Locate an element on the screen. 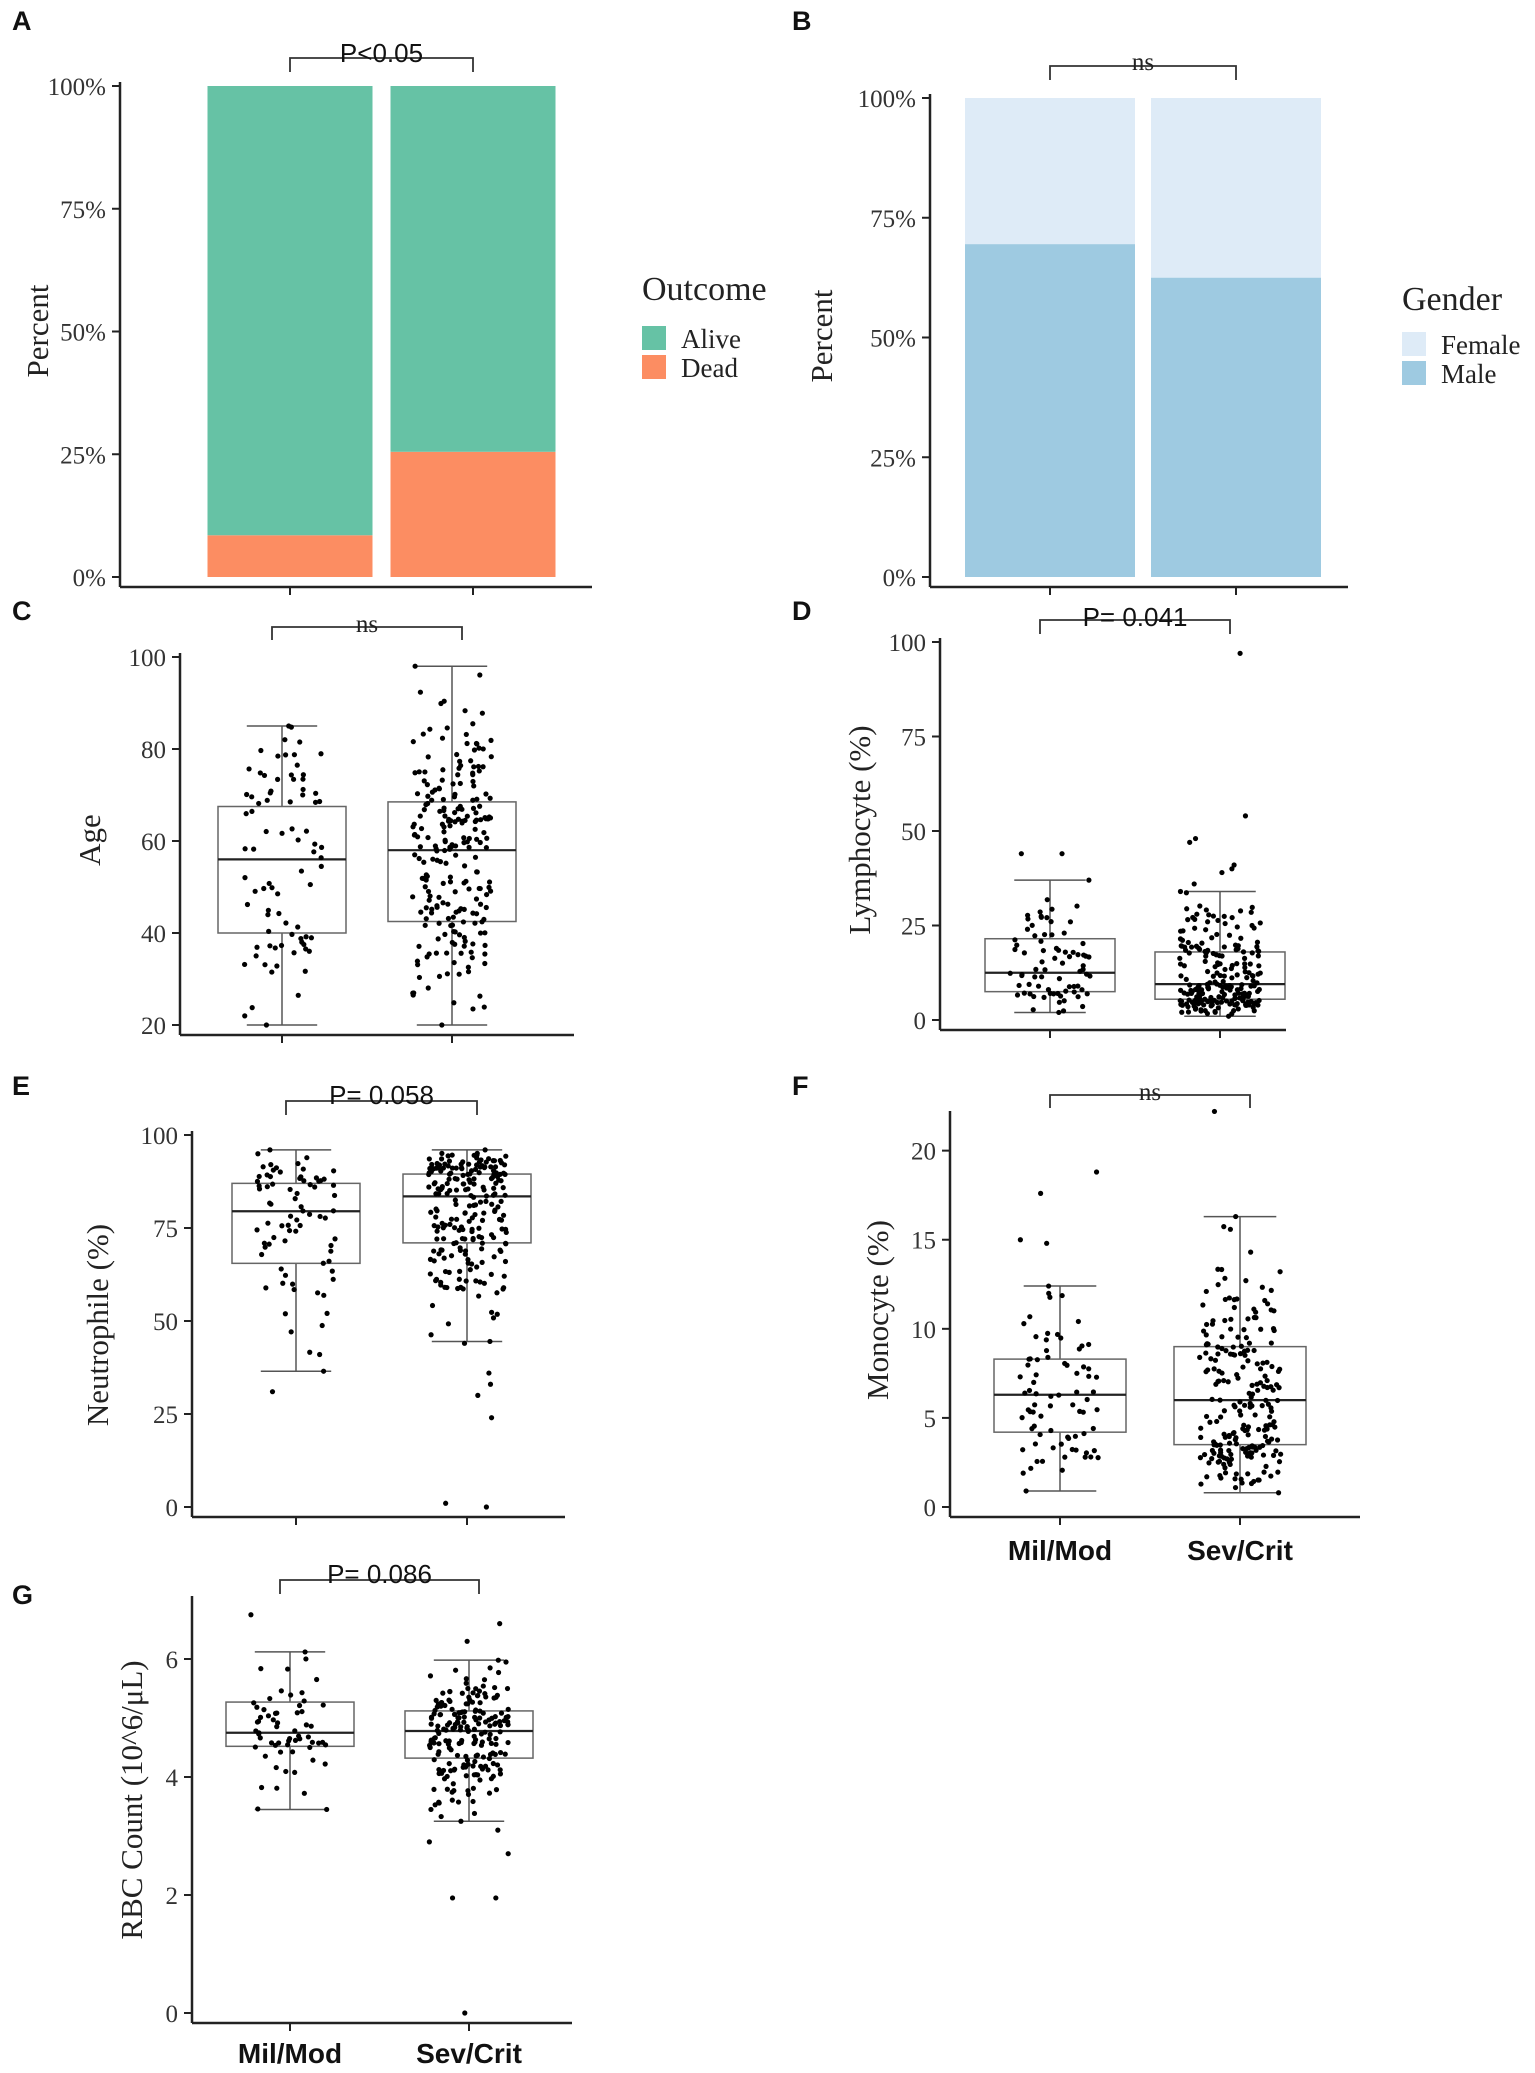 The height and width of the screenshot is (2073, 1535). significance-label: ns is located at coordinates (367, 624).